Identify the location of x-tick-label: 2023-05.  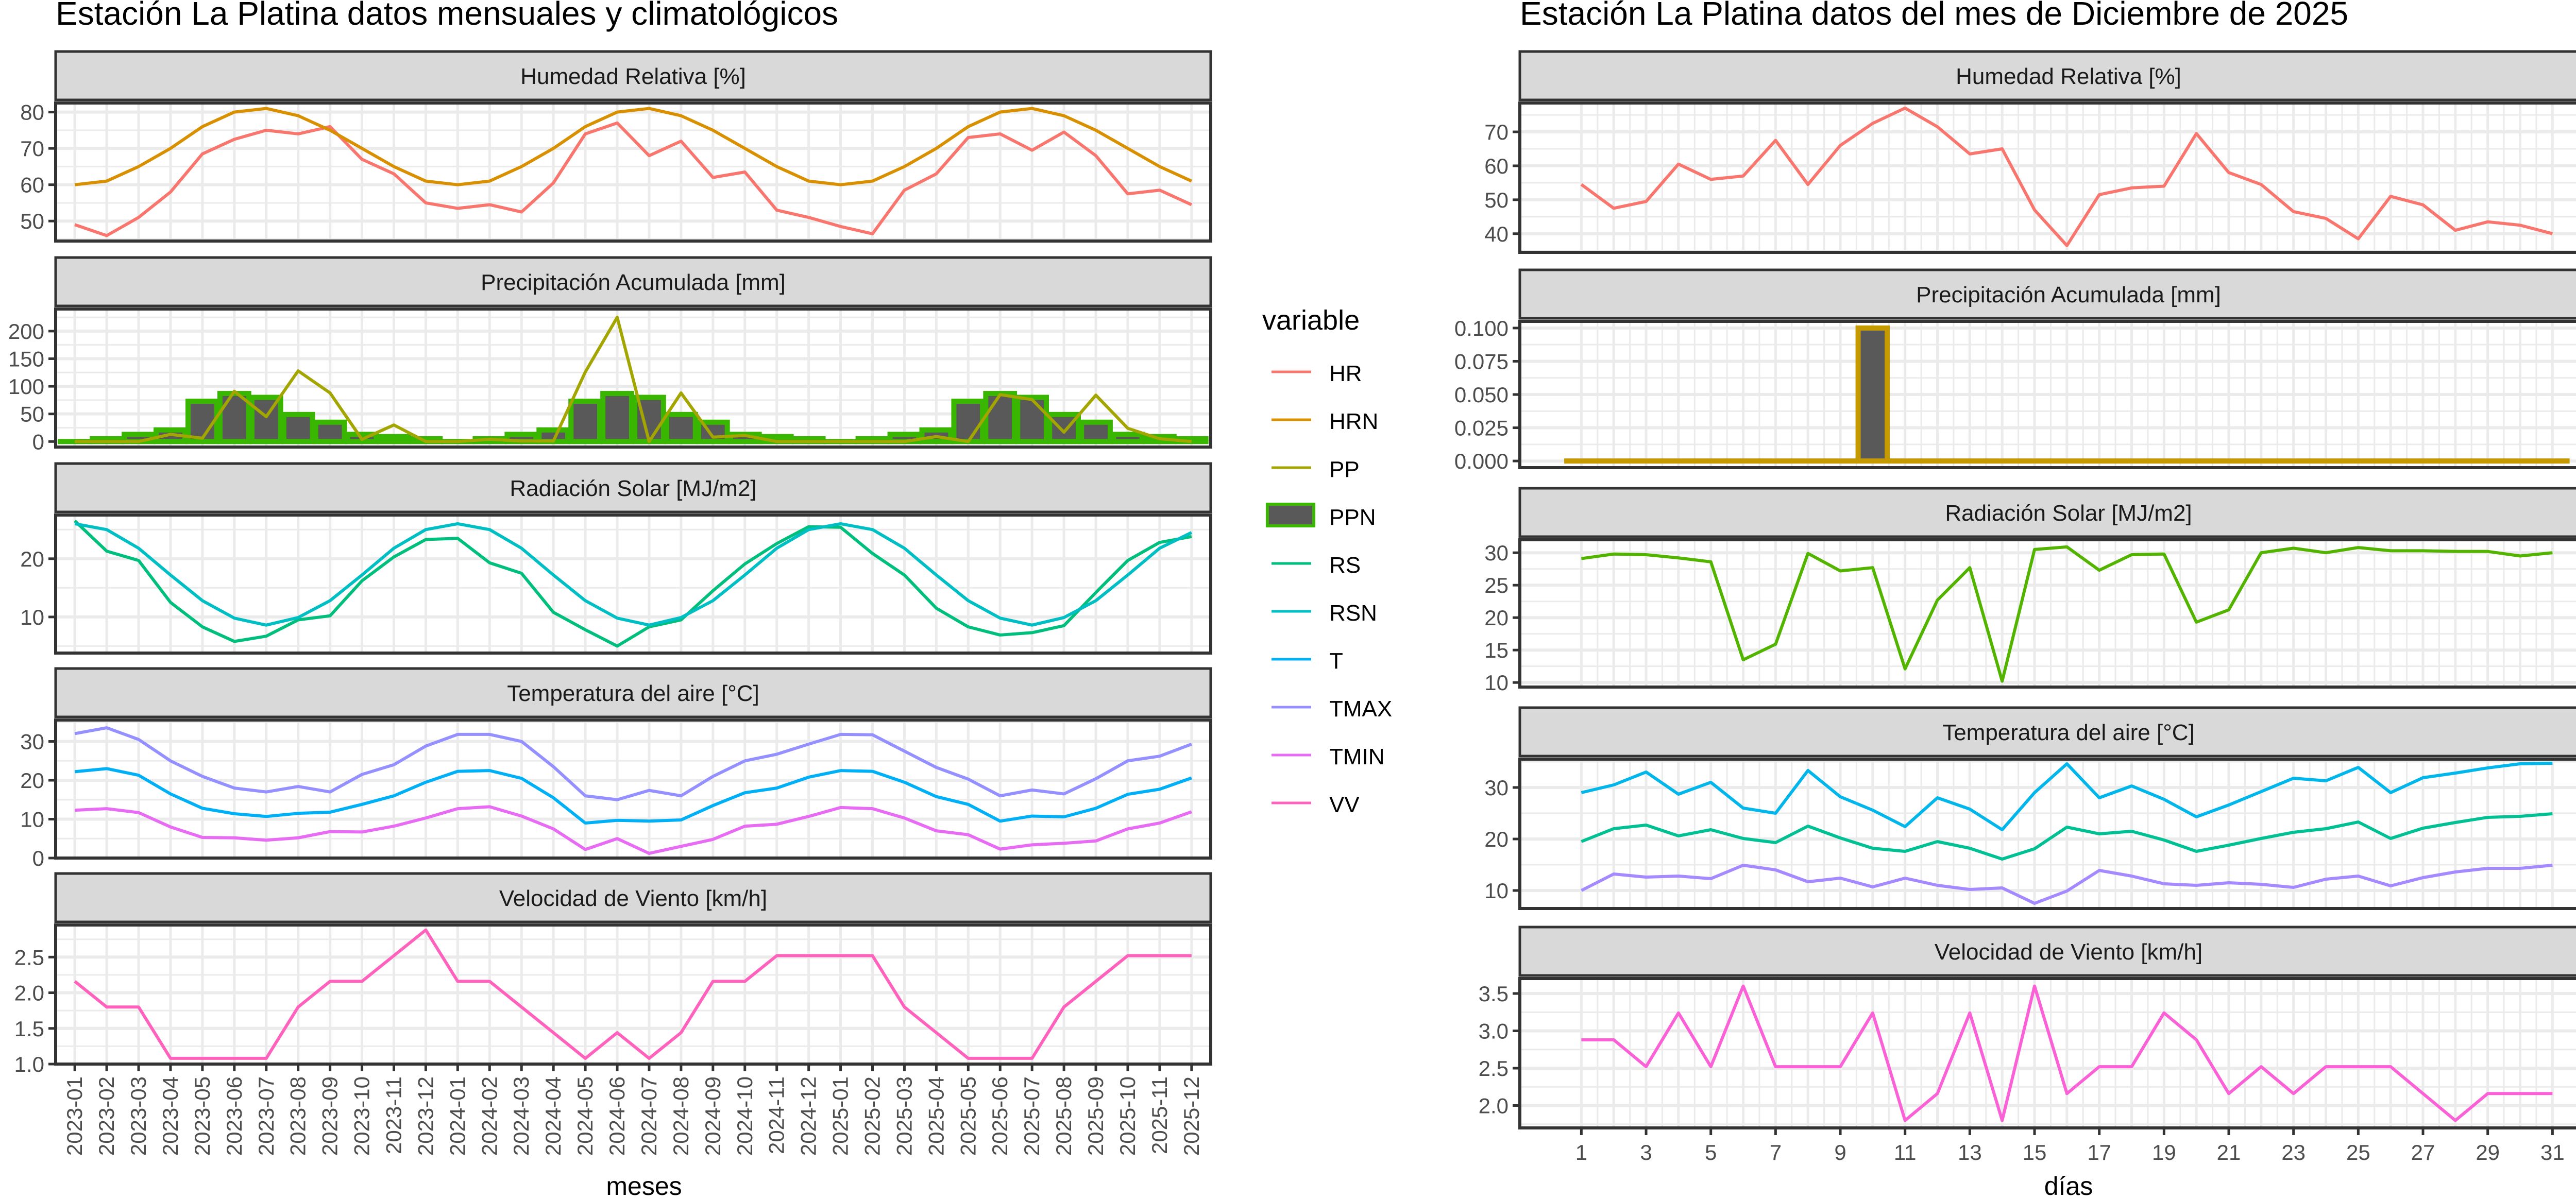
(202, 1116).